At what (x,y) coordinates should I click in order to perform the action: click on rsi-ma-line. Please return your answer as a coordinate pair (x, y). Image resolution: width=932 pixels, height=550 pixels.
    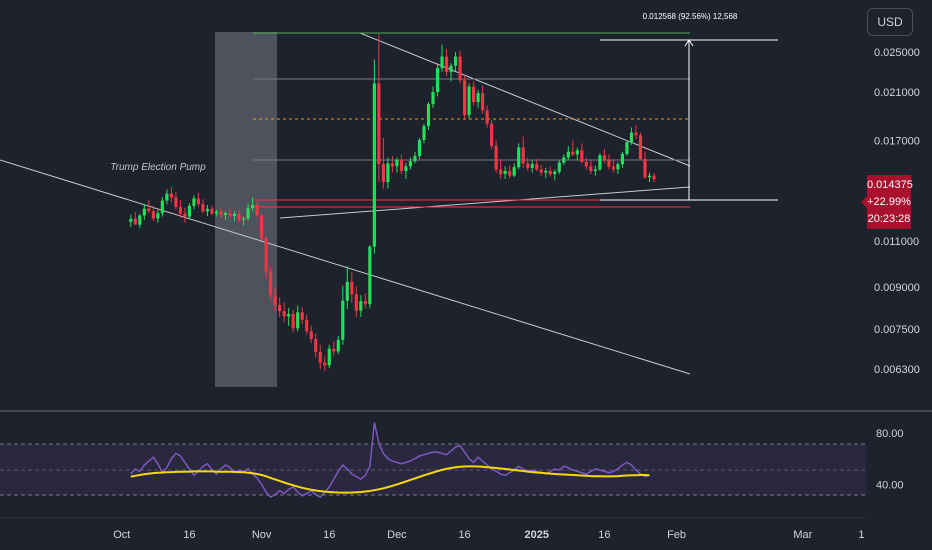
    Looking at the image, I should click on (390, 479).